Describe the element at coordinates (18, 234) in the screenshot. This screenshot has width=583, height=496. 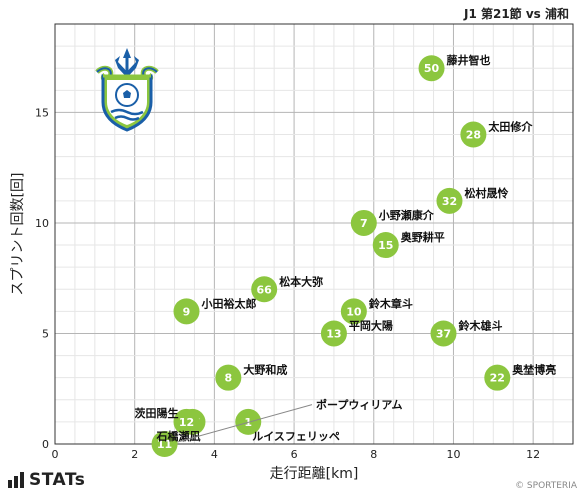
I see `y-axis-label: スプリント回数[回]` at that location.